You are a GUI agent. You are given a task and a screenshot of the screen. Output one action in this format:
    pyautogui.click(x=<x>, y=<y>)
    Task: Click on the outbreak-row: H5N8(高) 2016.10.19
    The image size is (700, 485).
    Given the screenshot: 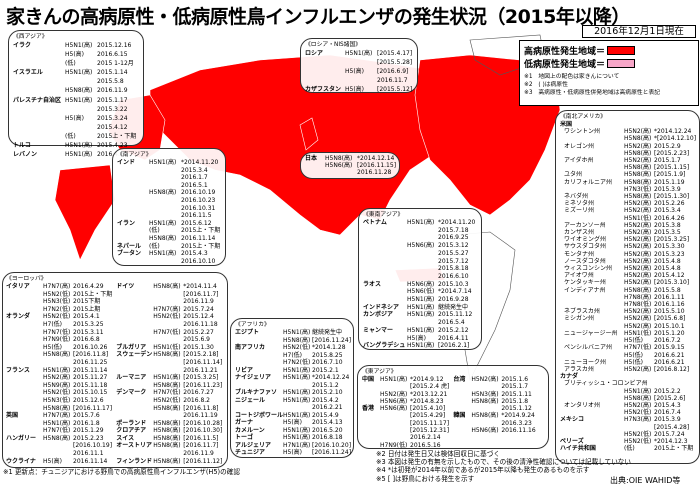 What is the action you would take?
    pyautogui.click(x=169, y=193)
    